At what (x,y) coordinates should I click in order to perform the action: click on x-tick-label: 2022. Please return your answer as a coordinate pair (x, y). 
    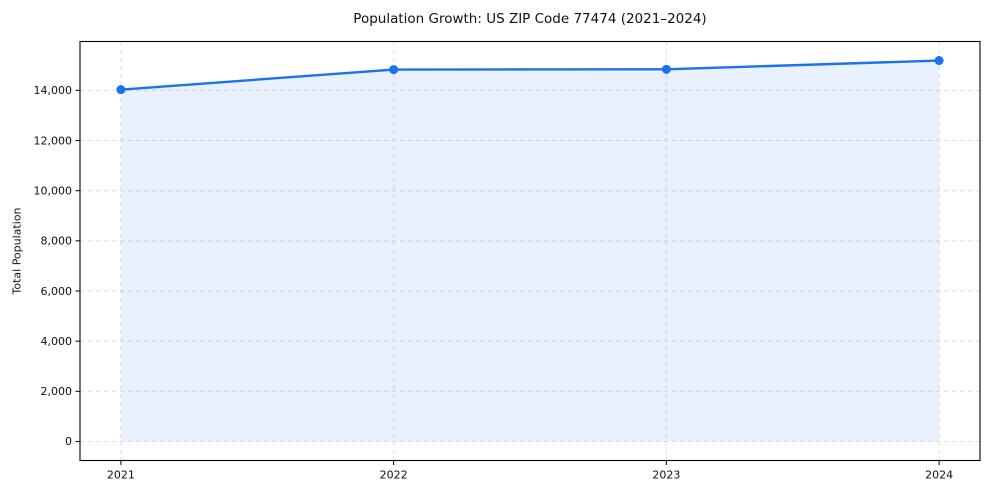
    Looking at the image, I should click on (394, 475).